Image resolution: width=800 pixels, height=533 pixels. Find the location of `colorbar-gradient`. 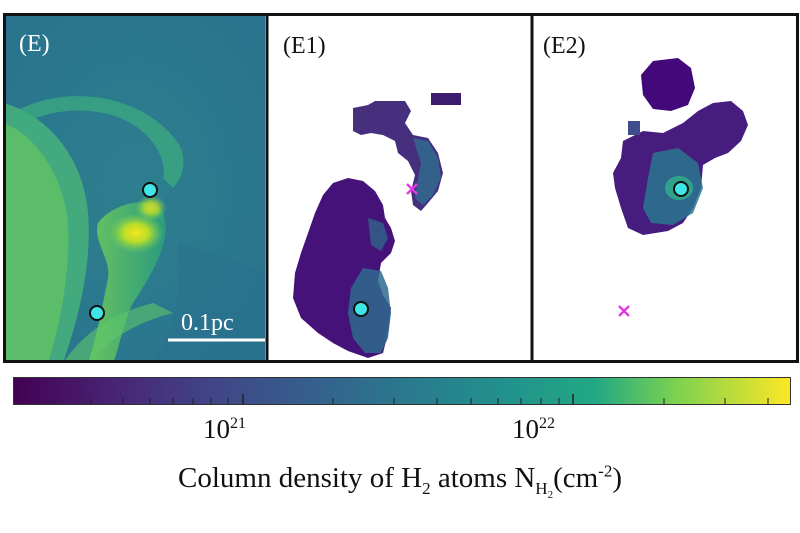

colorbar-gradient is located at coordinates (402, 391).